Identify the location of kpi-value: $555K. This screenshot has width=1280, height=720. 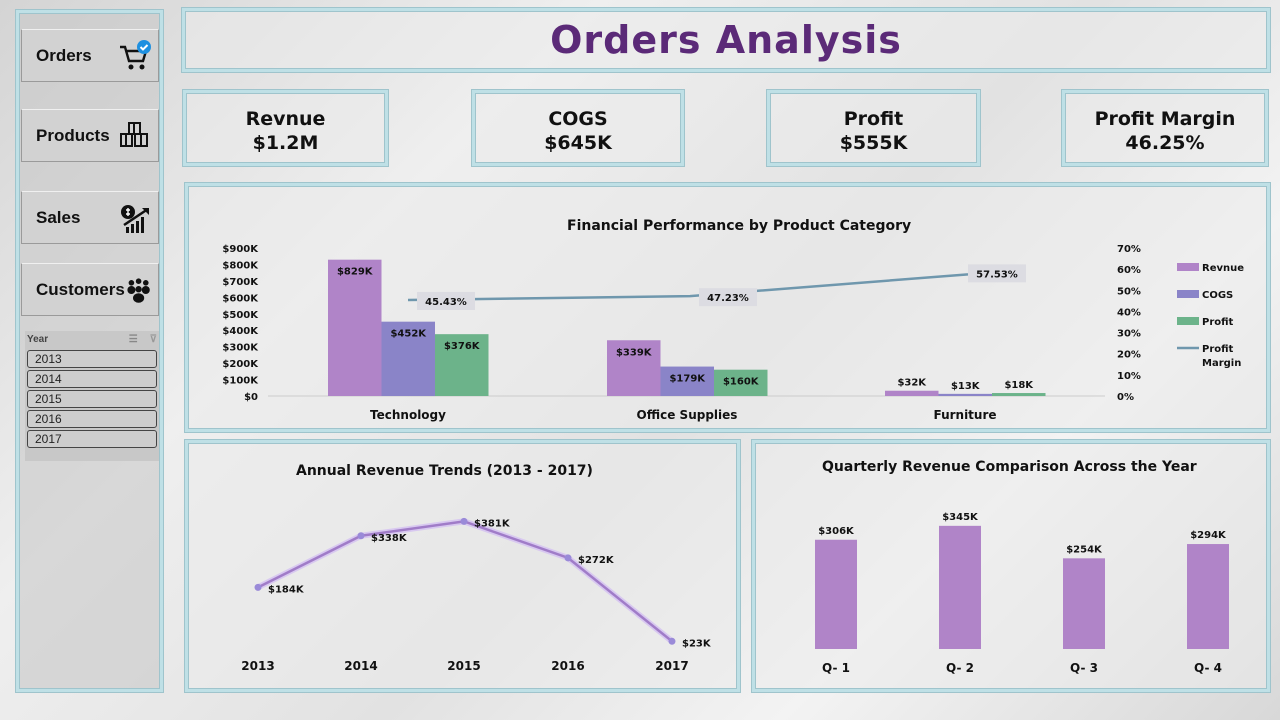
(873, 143).